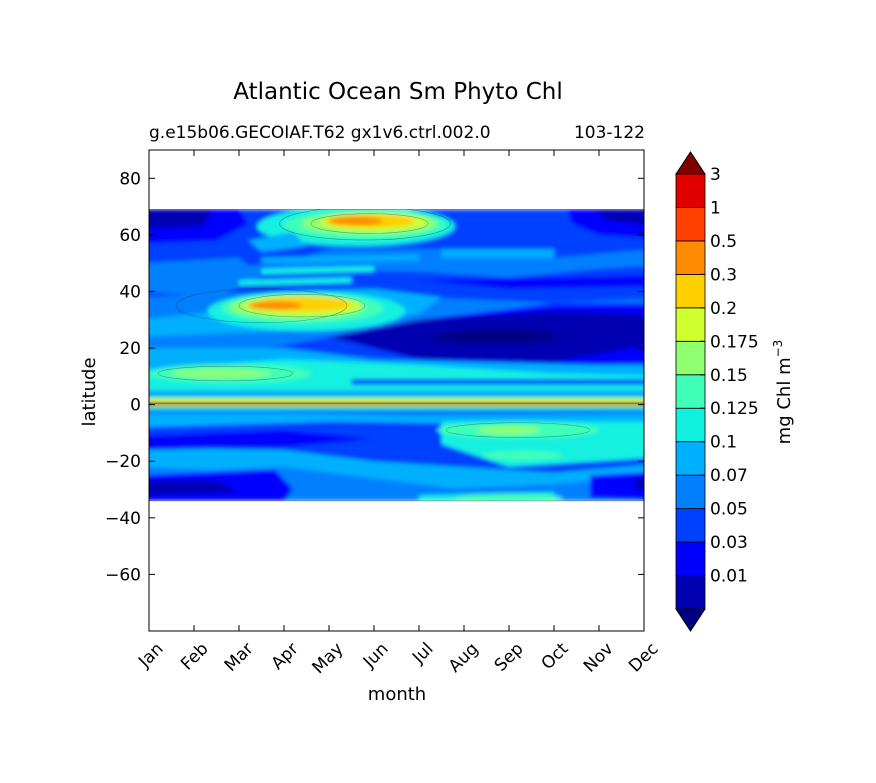 The width and height of the screenshot is (876, 783). What do you see at coordinates (643, 657) in the screenshot?
I see `x-tick-label: Dec` at bounding box center [643, 657].